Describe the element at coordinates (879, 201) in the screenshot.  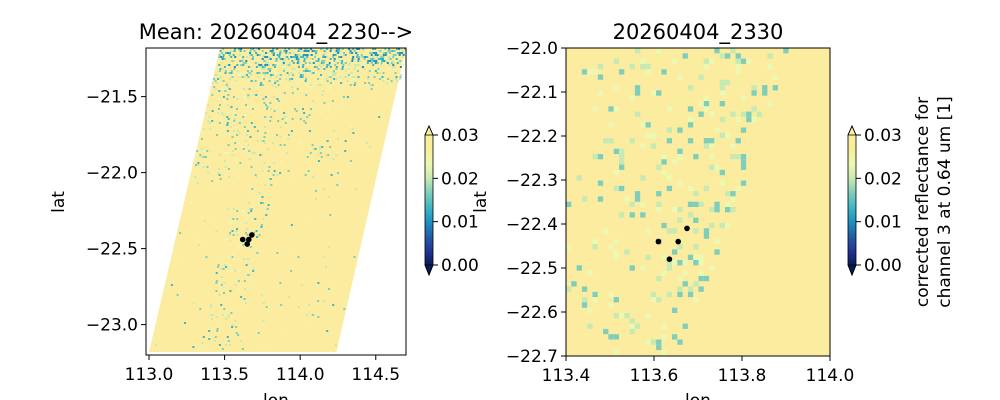
I see `right-colorbar-ticks: 0.000.010.020.03` at that location.